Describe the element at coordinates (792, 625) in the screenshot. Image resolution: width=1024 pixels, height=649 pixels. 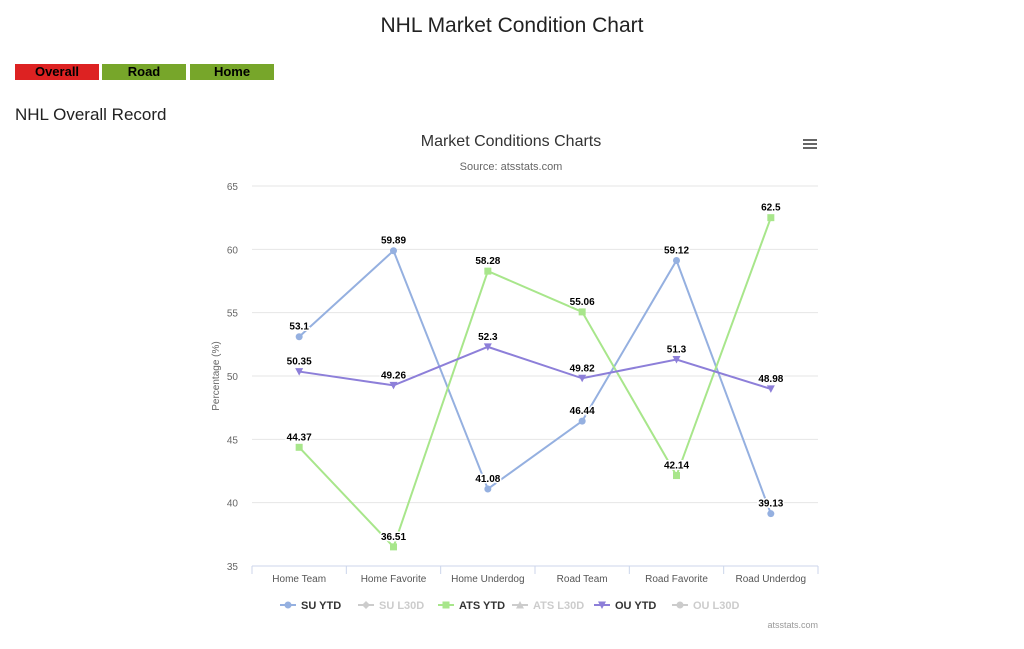
I see `credits: atsstats.com` at that location.